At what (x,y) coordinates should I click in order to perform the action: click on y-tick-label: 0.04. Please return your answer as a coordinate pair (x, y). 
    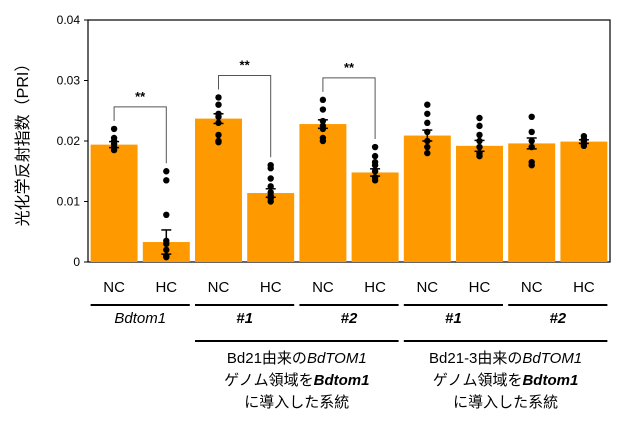
    Looking at the image, I should click on (69, 20).